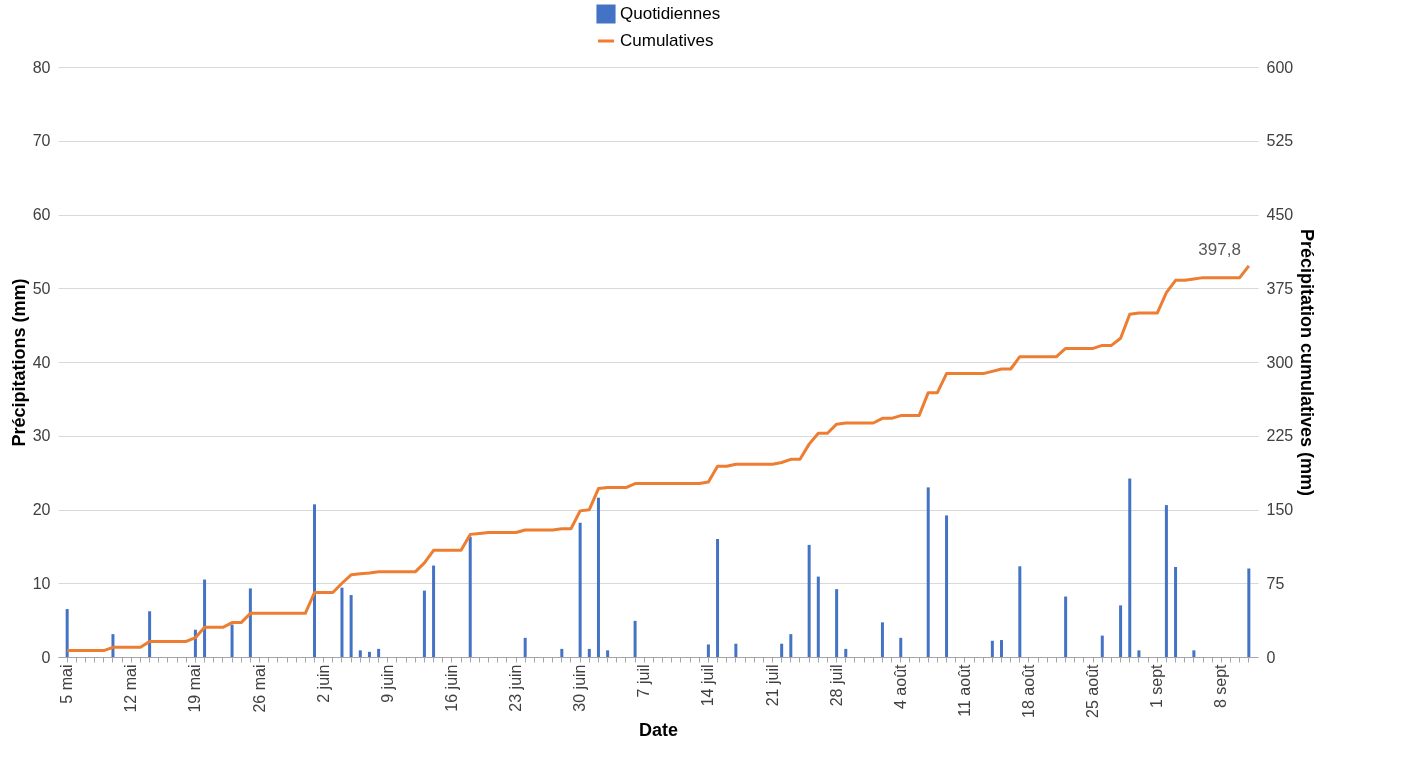  I want to click on x-tick-label: 28 juil, so click(836, 685).